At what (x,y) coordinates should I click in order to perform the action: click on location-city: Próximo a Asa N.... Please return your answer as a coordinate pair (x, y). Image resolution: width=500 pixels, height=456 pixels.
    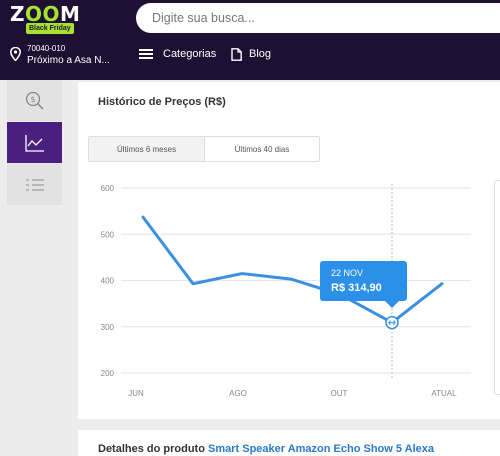
    Looking at the image, I should click on (68, 60).